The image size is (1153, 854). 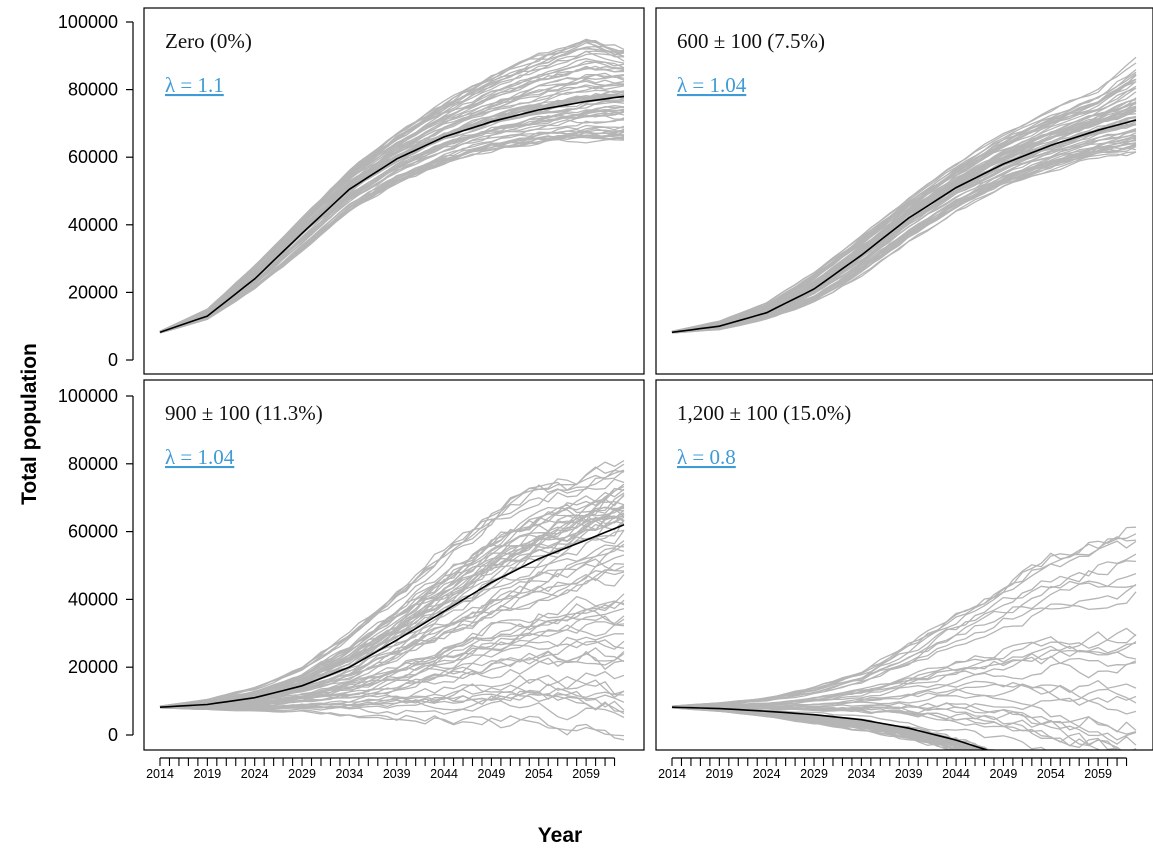 What do you see at coordinates (706, 457) in the screenshot?
I see `lambda-annotation: λ = 0.8` at bounding box center [706, 457].